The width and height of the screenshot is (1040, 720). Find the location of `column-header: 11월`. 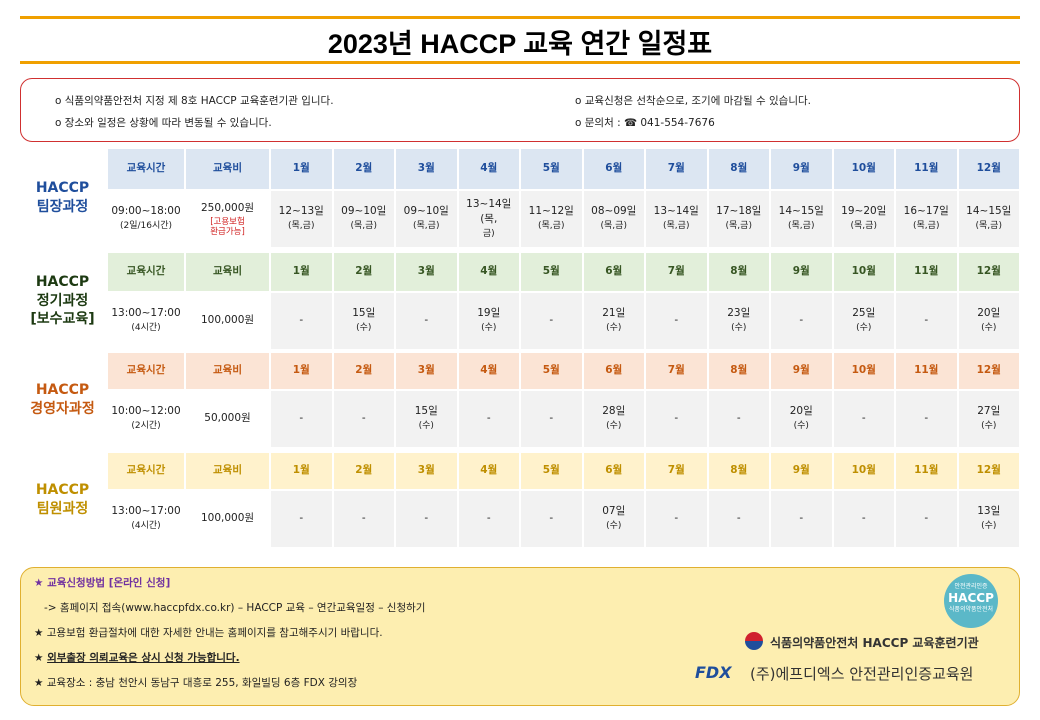

column-header: 11월 is located at coordinates (926, 169).